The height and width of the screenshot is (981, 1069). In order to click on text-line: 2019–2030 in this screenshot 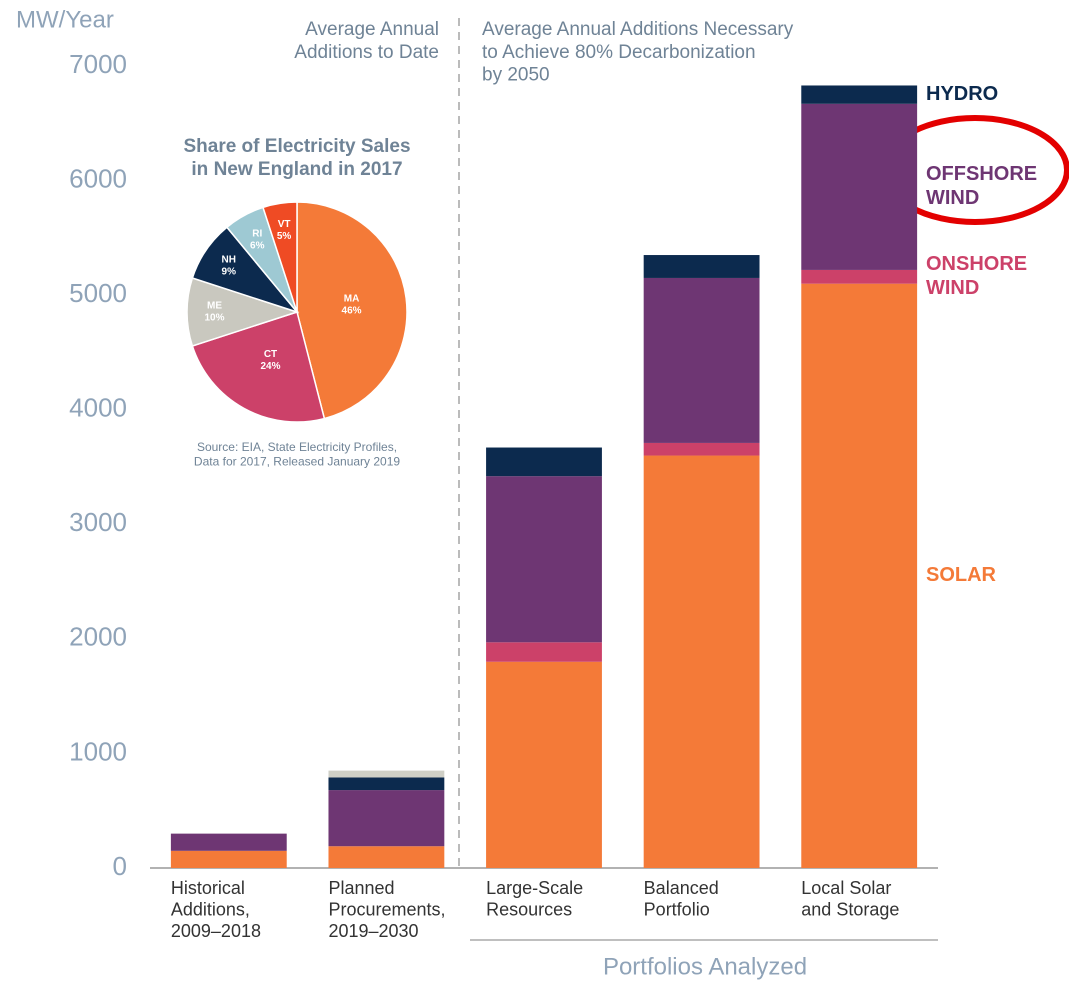, I will do `click(373, 931)`.